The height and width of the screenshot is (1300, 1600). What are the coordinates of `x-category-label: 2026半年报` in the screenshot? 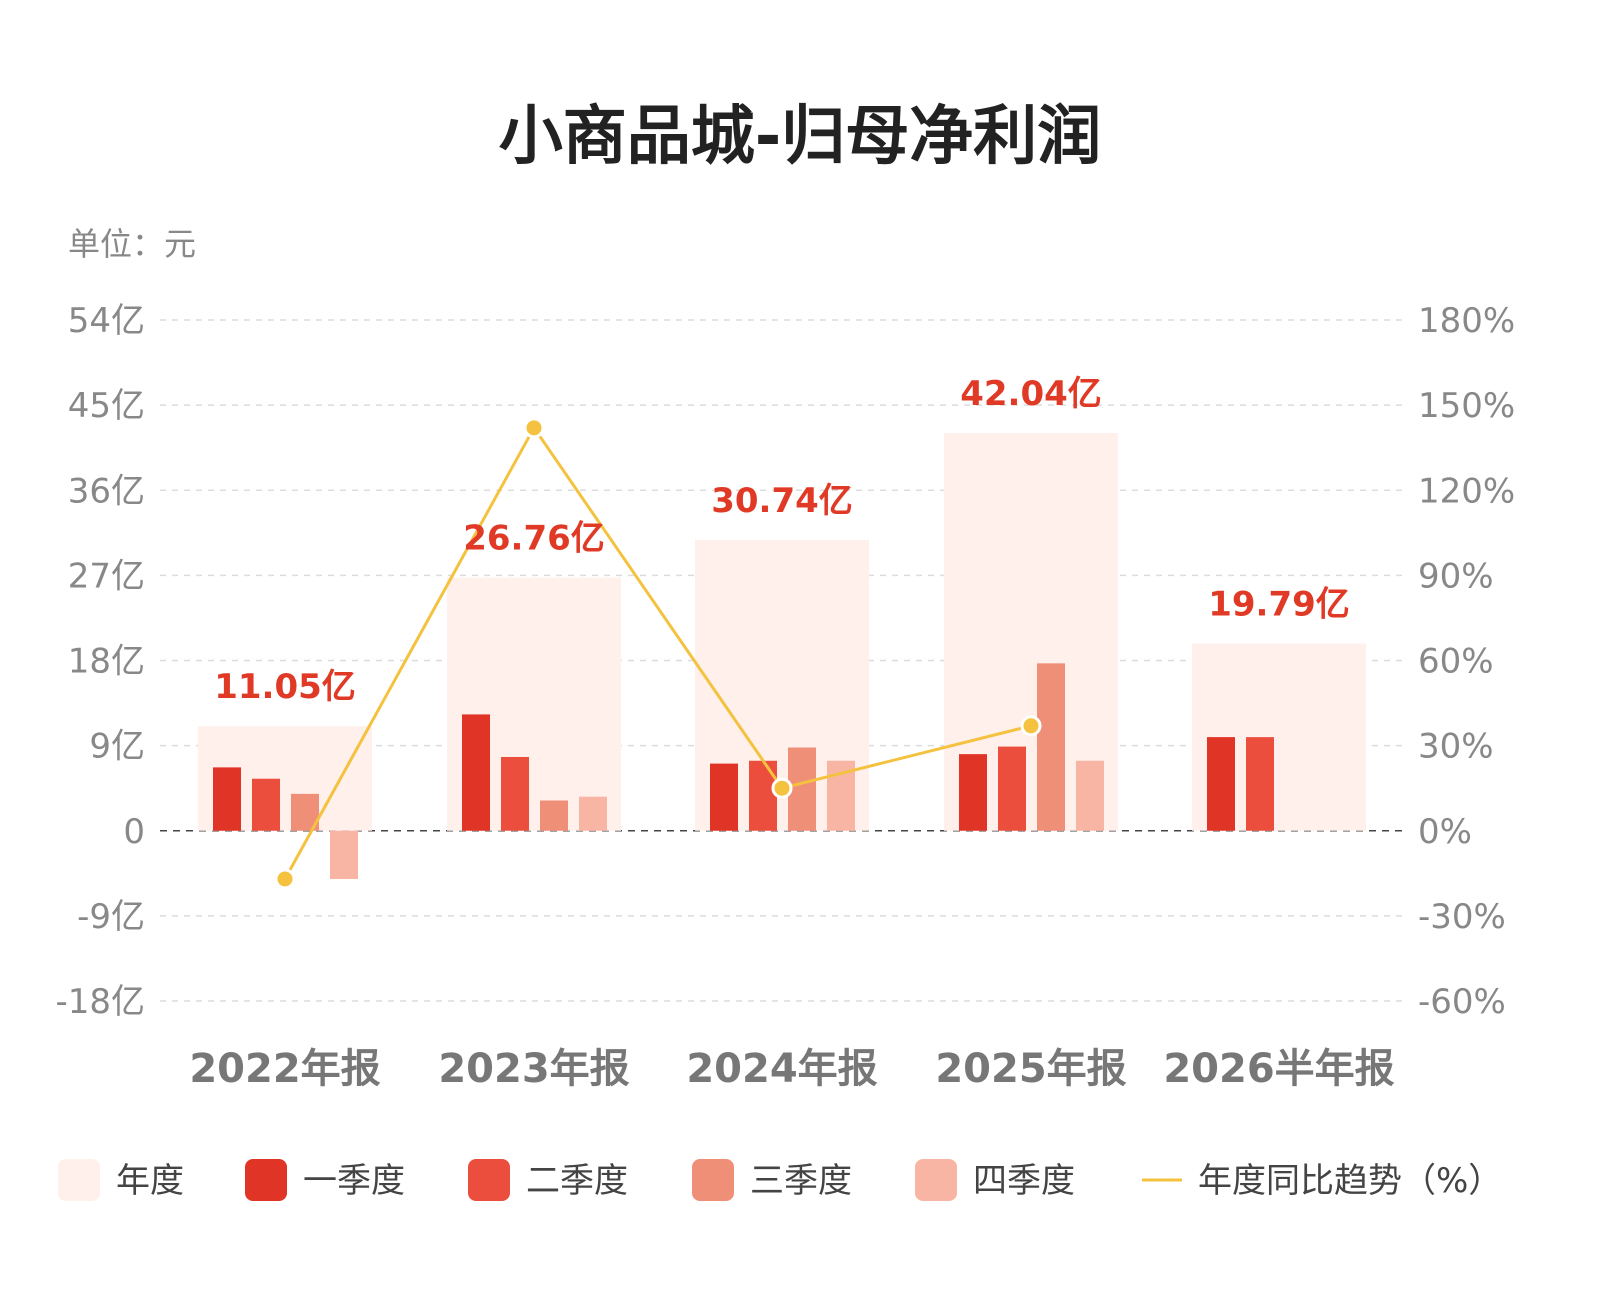 It's located at (1278, 1069).